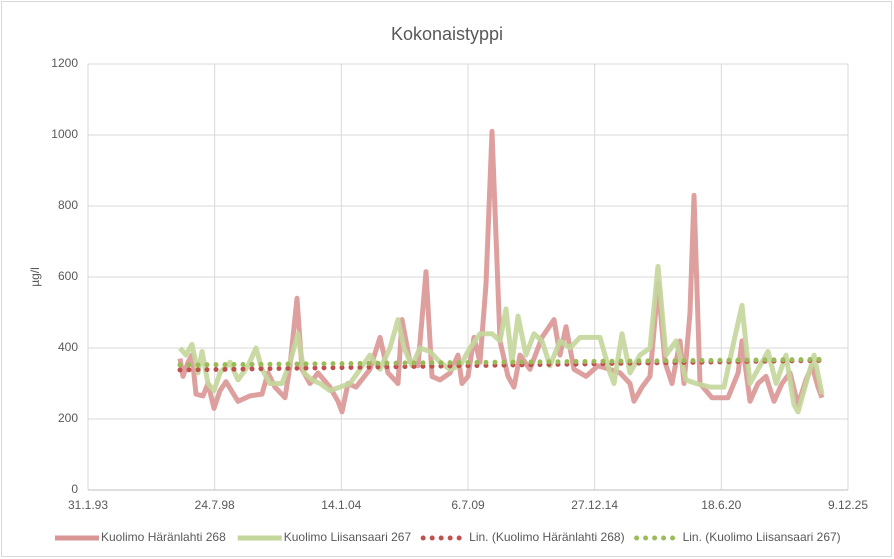 The image size is (894, 559). I want to click on x-tick-label: 31.1.93, so click(88, 505).